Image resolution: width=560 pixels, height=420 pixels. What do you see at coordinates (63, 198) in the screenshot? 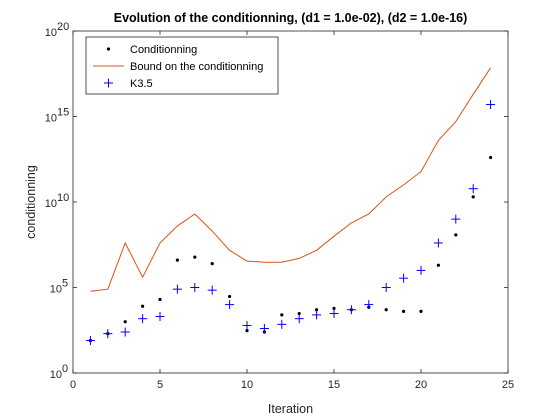
I see `y-tick-exponent: 10` at bounding box center [63, 198].